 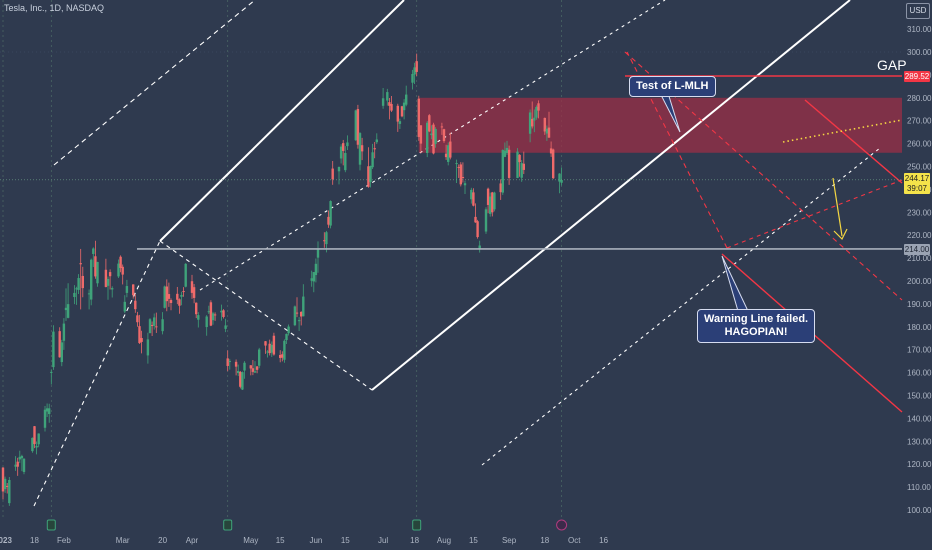 I want to click on time-tick-label: 20, so click(x=162, y=540).